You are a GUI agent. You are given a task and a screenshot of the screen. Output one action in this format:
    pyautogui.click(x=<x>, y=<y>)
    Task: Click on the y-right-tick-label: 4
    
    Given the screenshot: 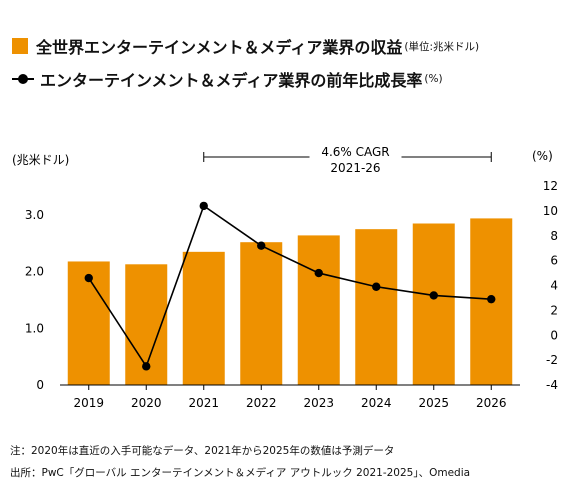 What is the action you would take?
    pyautogui.click(x=554, y=286)
    